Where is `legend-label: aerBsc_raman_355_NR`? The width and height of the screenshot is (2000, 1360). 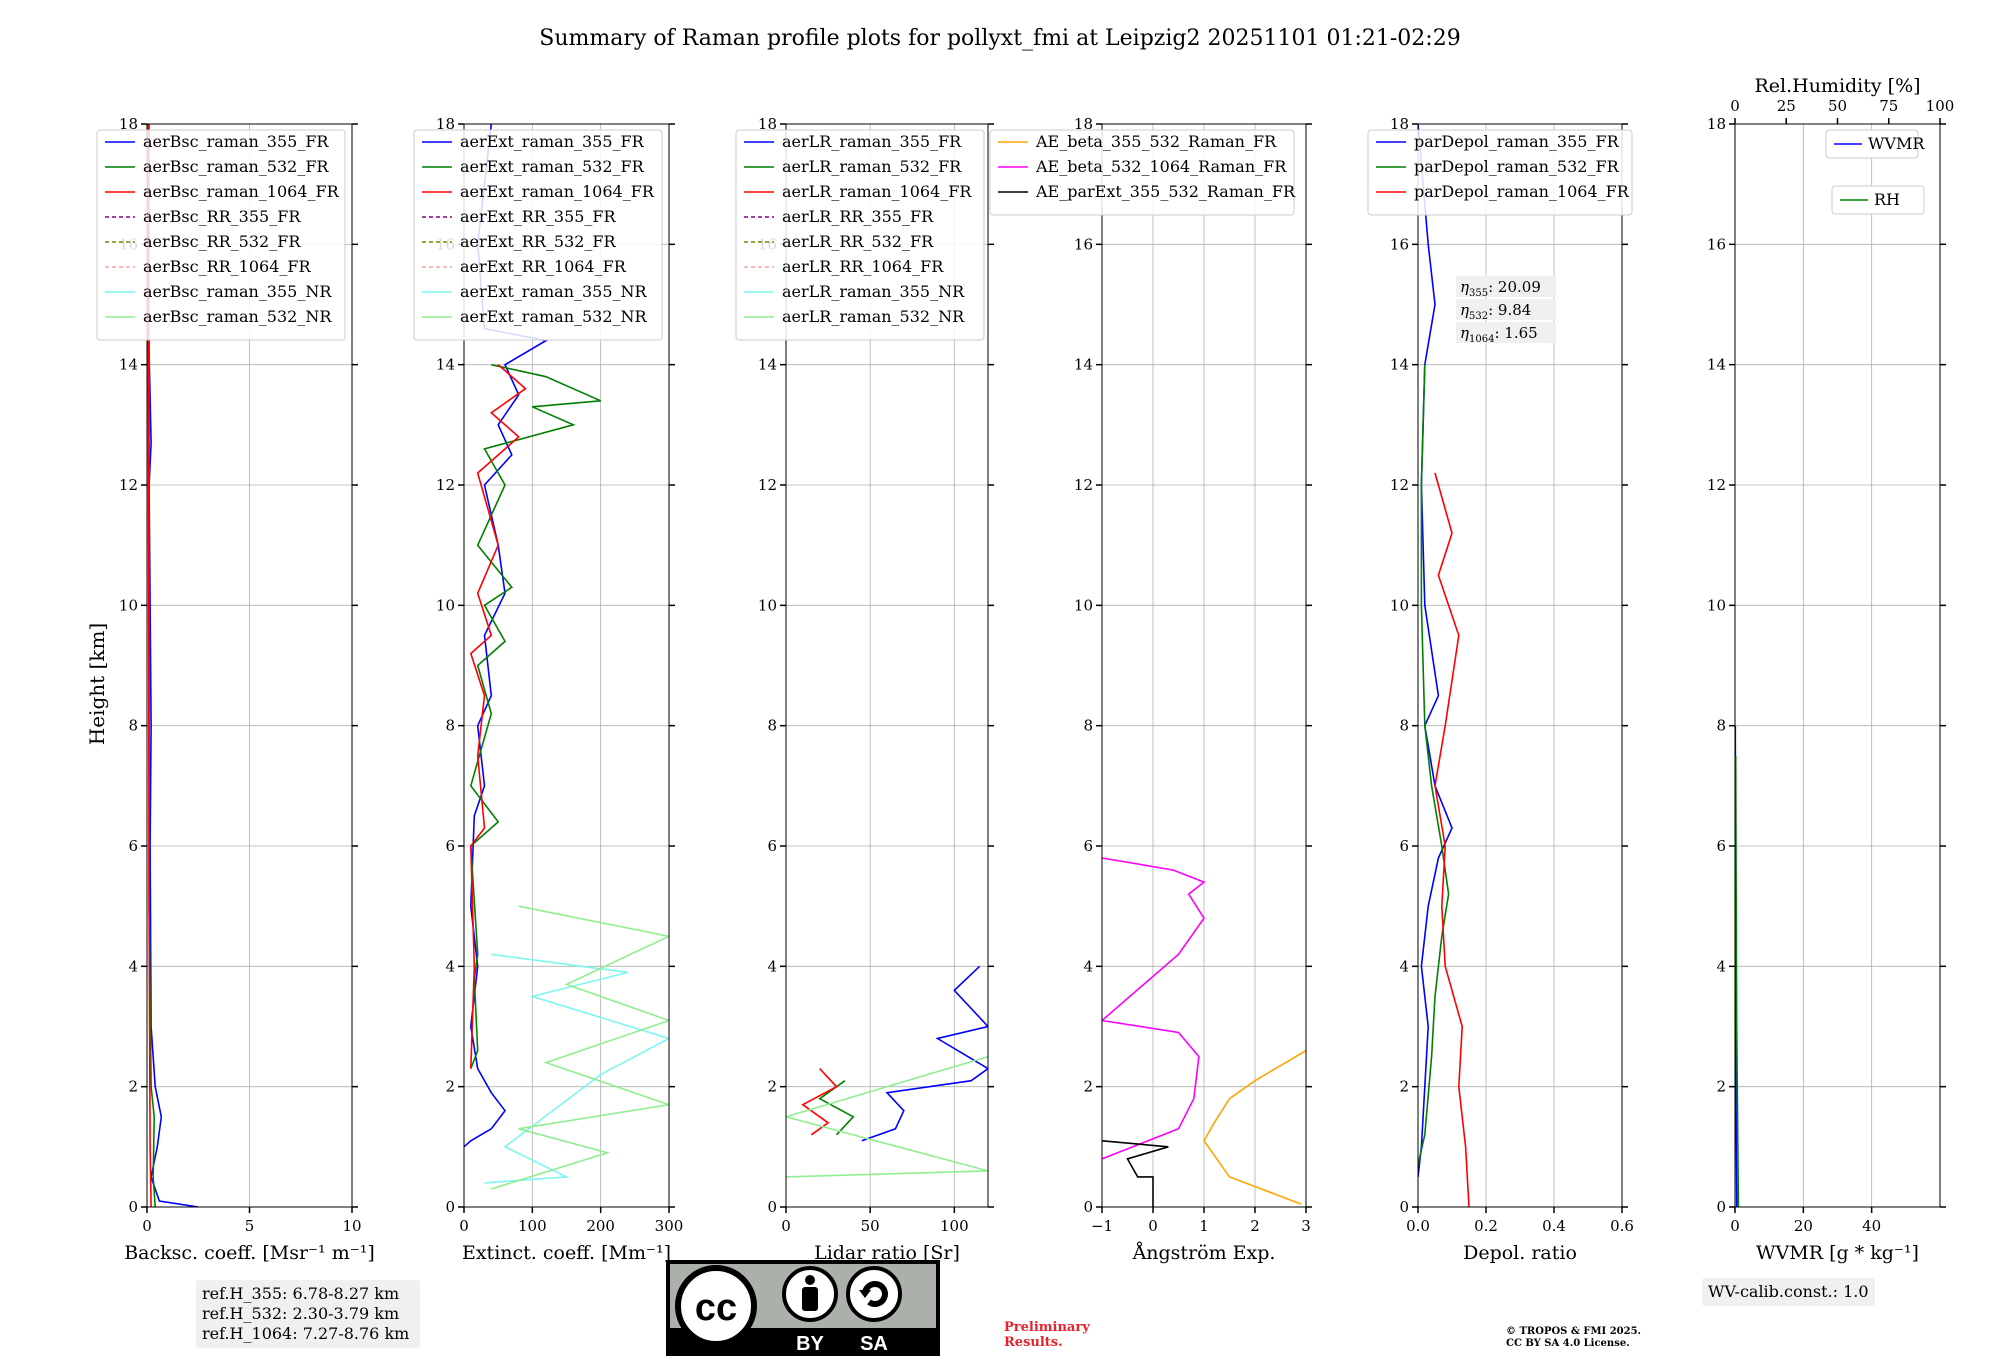 legend-label: aerBsc_raman_355_NR is located at coordinates (237, 291).